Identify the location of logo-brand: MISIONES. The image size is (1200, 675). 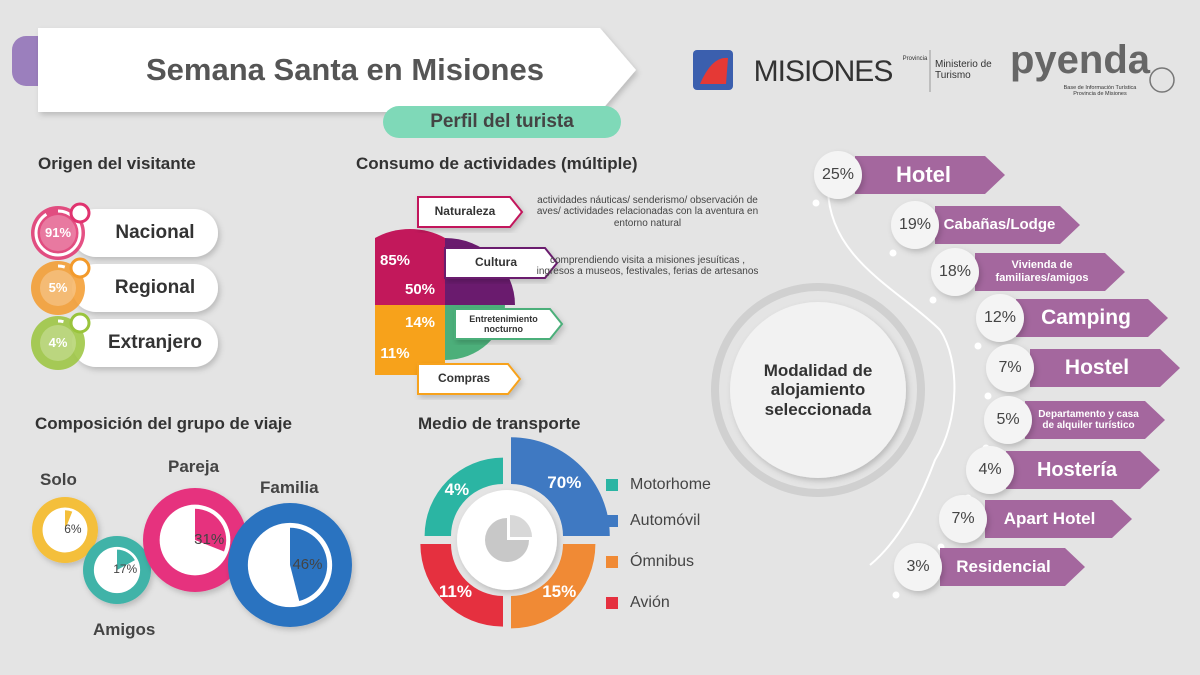
(823, 71).